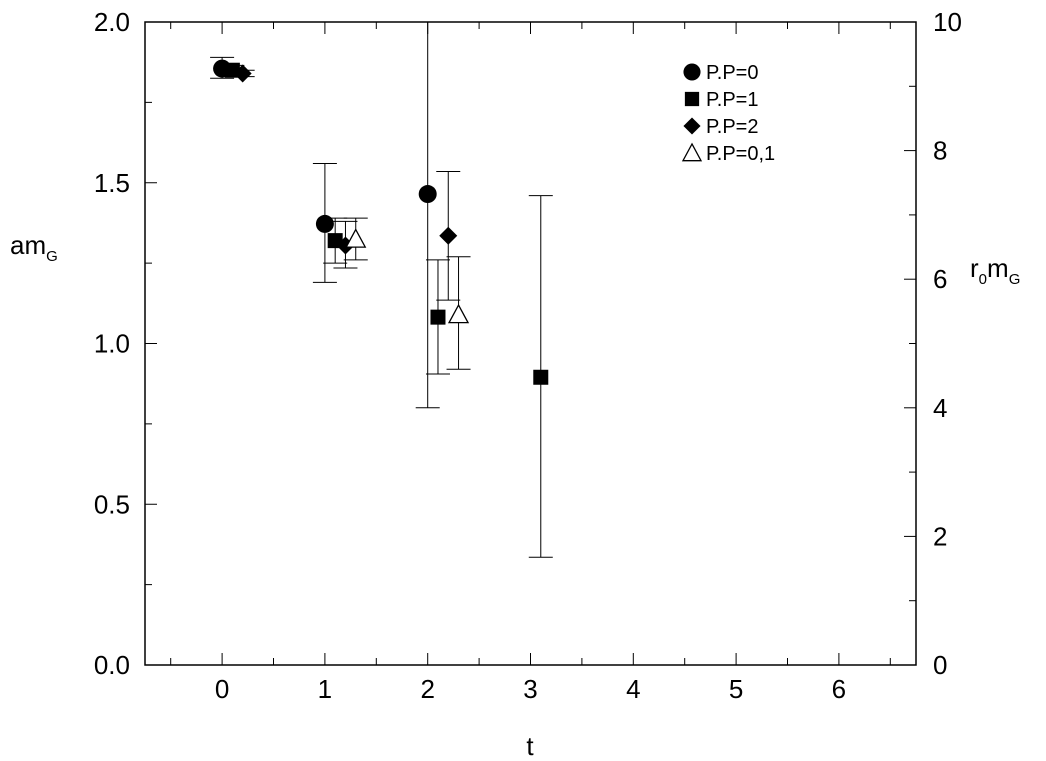  I want to click on y-tick-label: 0.0, so click(112, 665).